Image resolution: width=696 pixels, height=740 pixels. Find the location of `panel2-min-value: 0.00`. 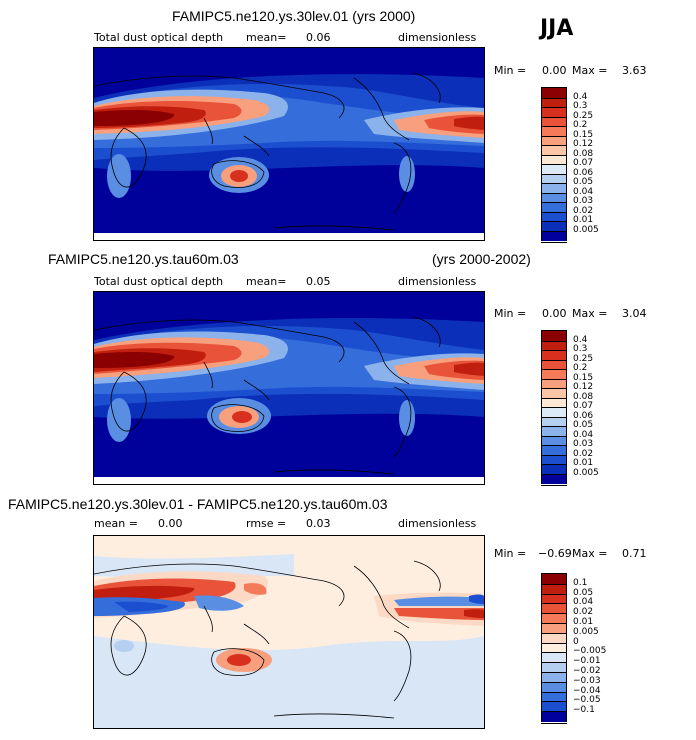

panel2-min-value: 0.00 is located at coordinates (554, 313).